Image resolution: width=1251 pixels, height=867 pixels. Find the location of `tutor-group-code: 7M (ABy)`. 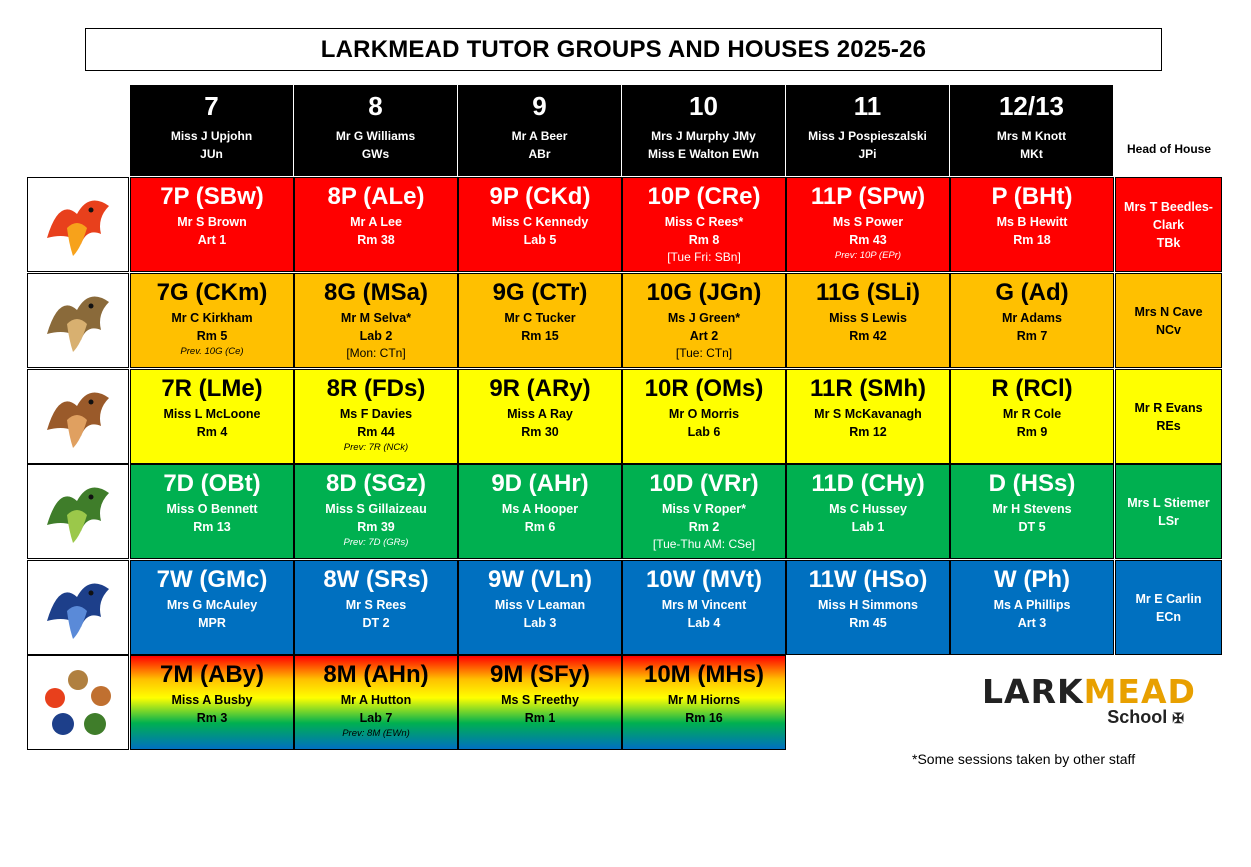

tutor-group-code: 7M (ABy) is located at coordinates (211, 674).